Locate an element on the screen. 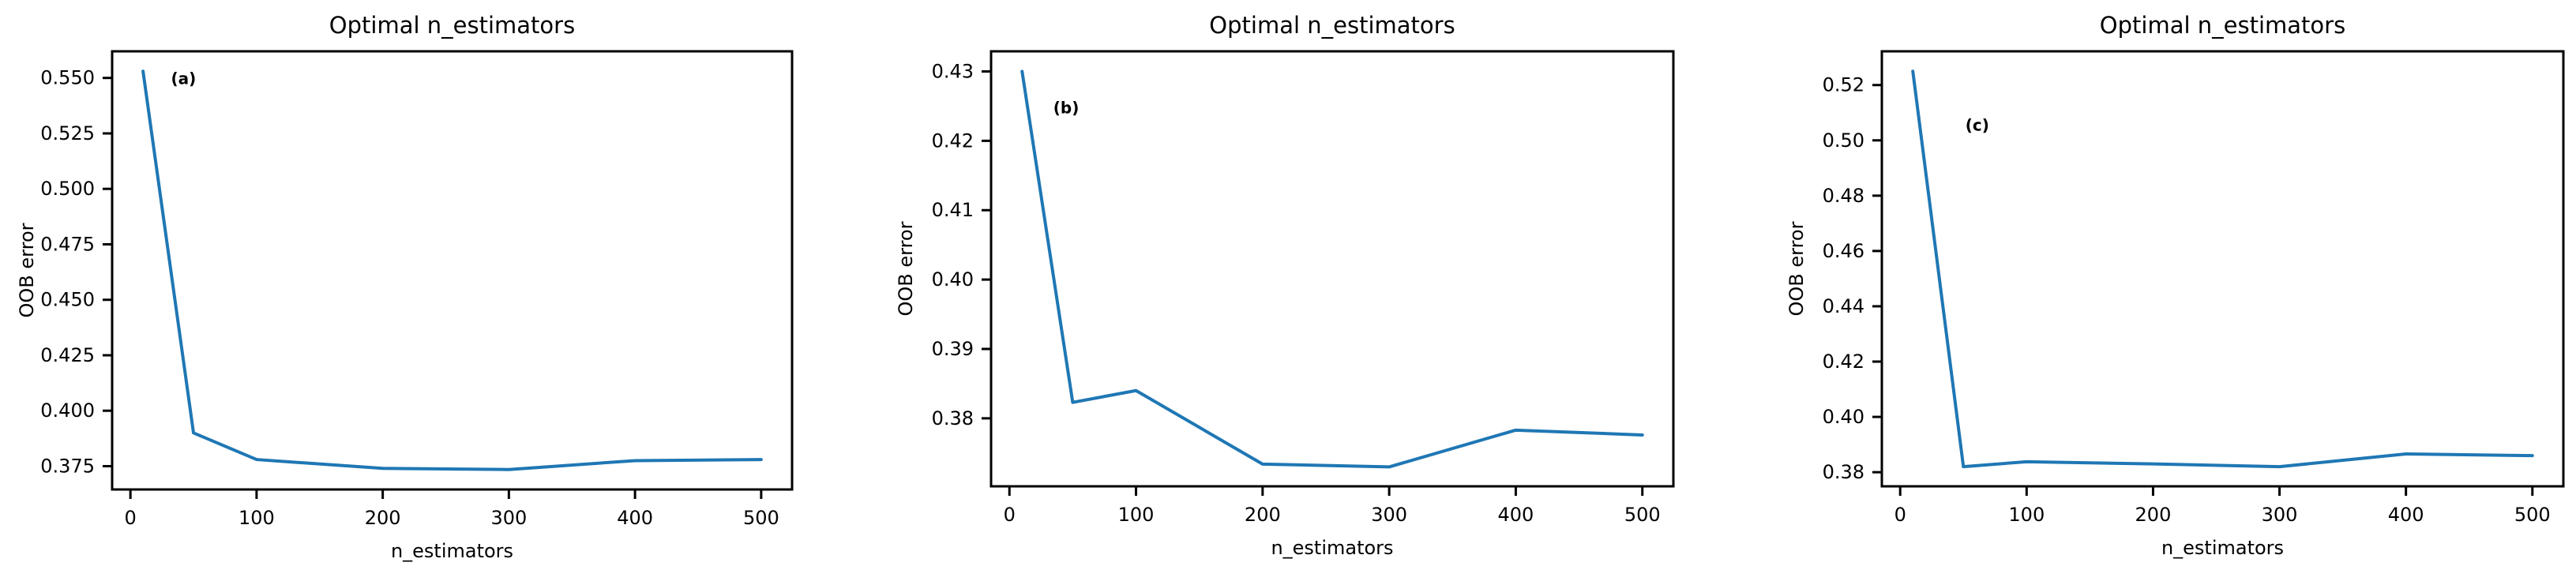 Image resolution: width=2576 pixels, height=570 pixels. y-tick-label: 0.550 is located at coordinates (67, 78).